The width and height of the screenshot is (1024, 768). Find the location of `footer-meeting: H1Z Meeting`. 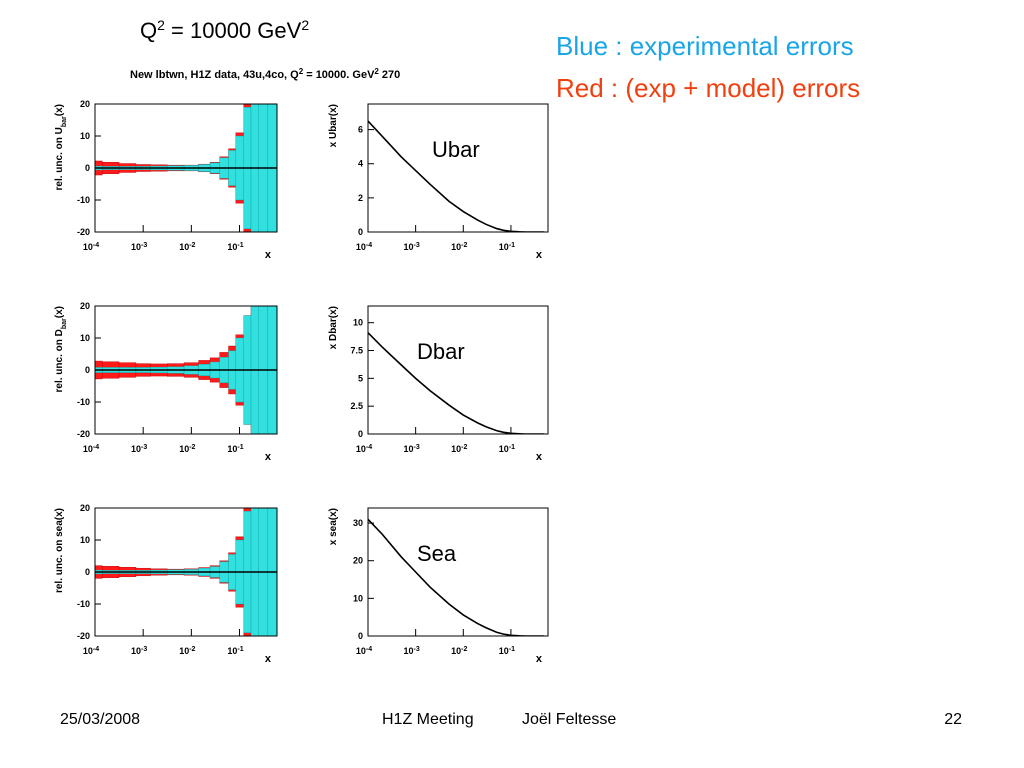

footer-meeting: H1Z Meeting is located at coordinates (428, 719).